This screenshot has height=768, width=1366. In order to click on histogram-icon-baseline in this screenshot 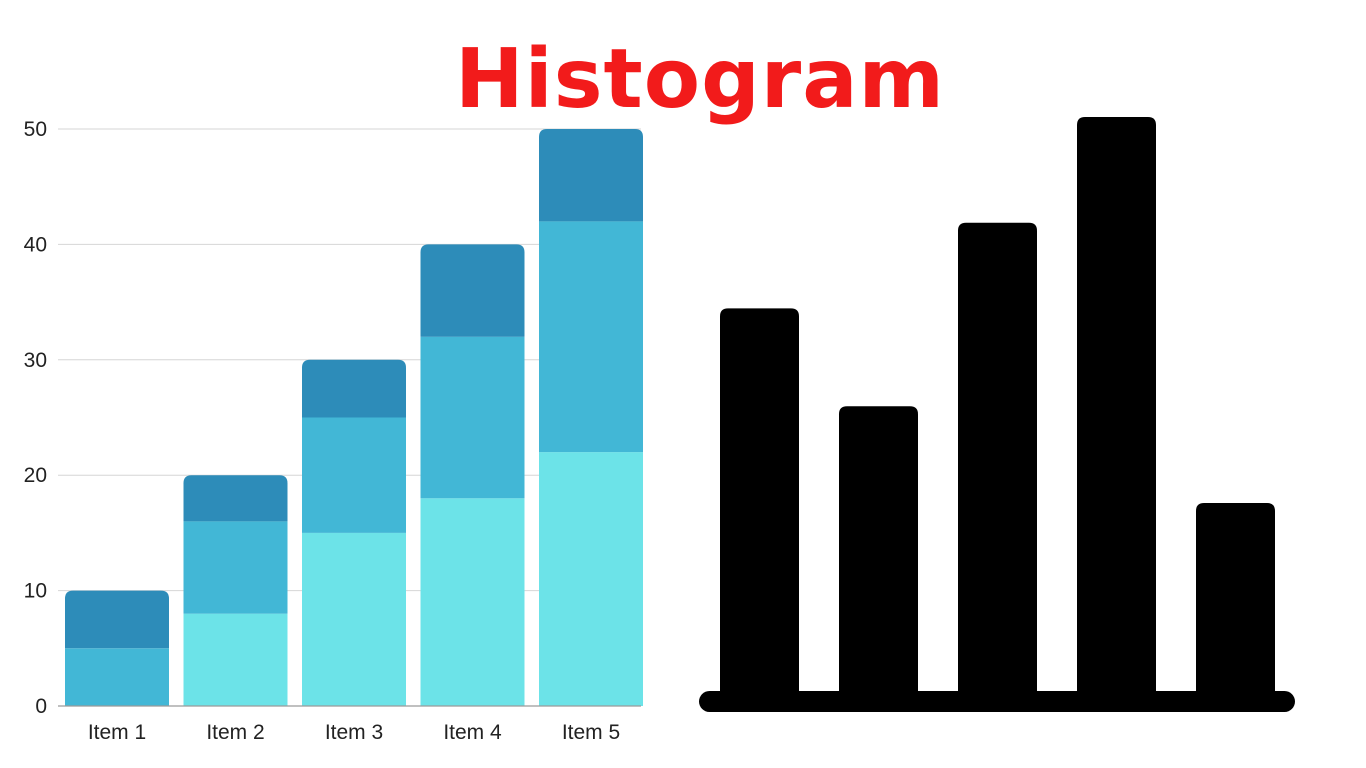, I will do `click(997, 701)`.